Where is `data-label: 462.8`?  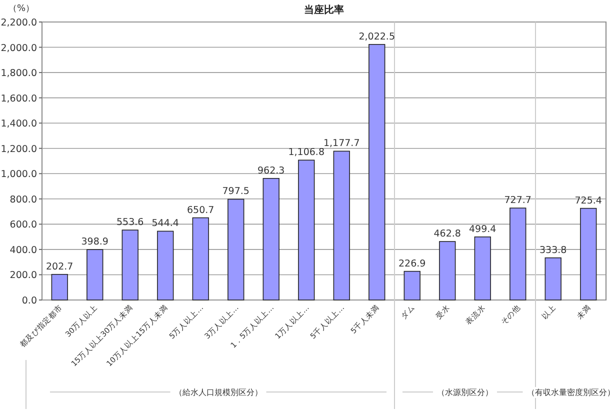
data-label: 462.8 is located at coordinates (447, 234).